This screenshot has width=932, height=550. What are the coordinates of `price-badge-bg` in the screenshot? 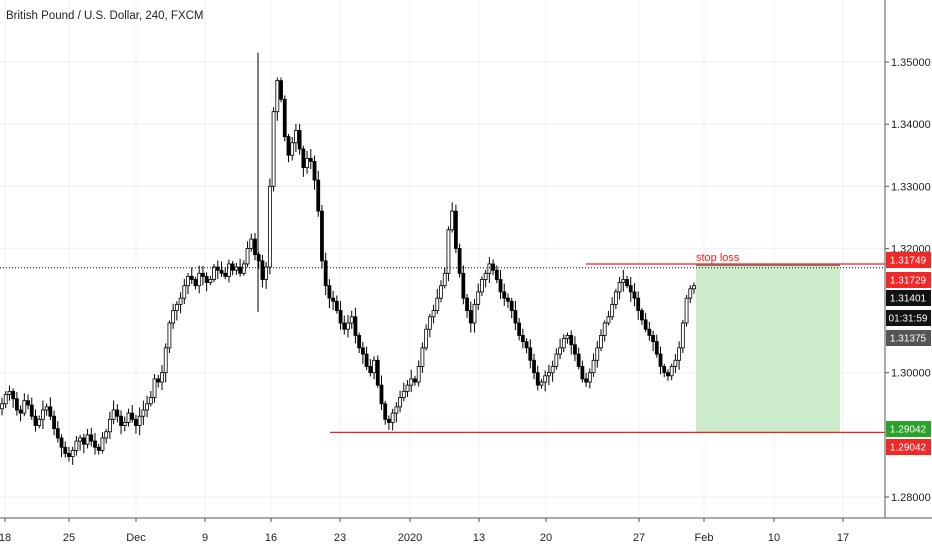 It's located at (908, 280).